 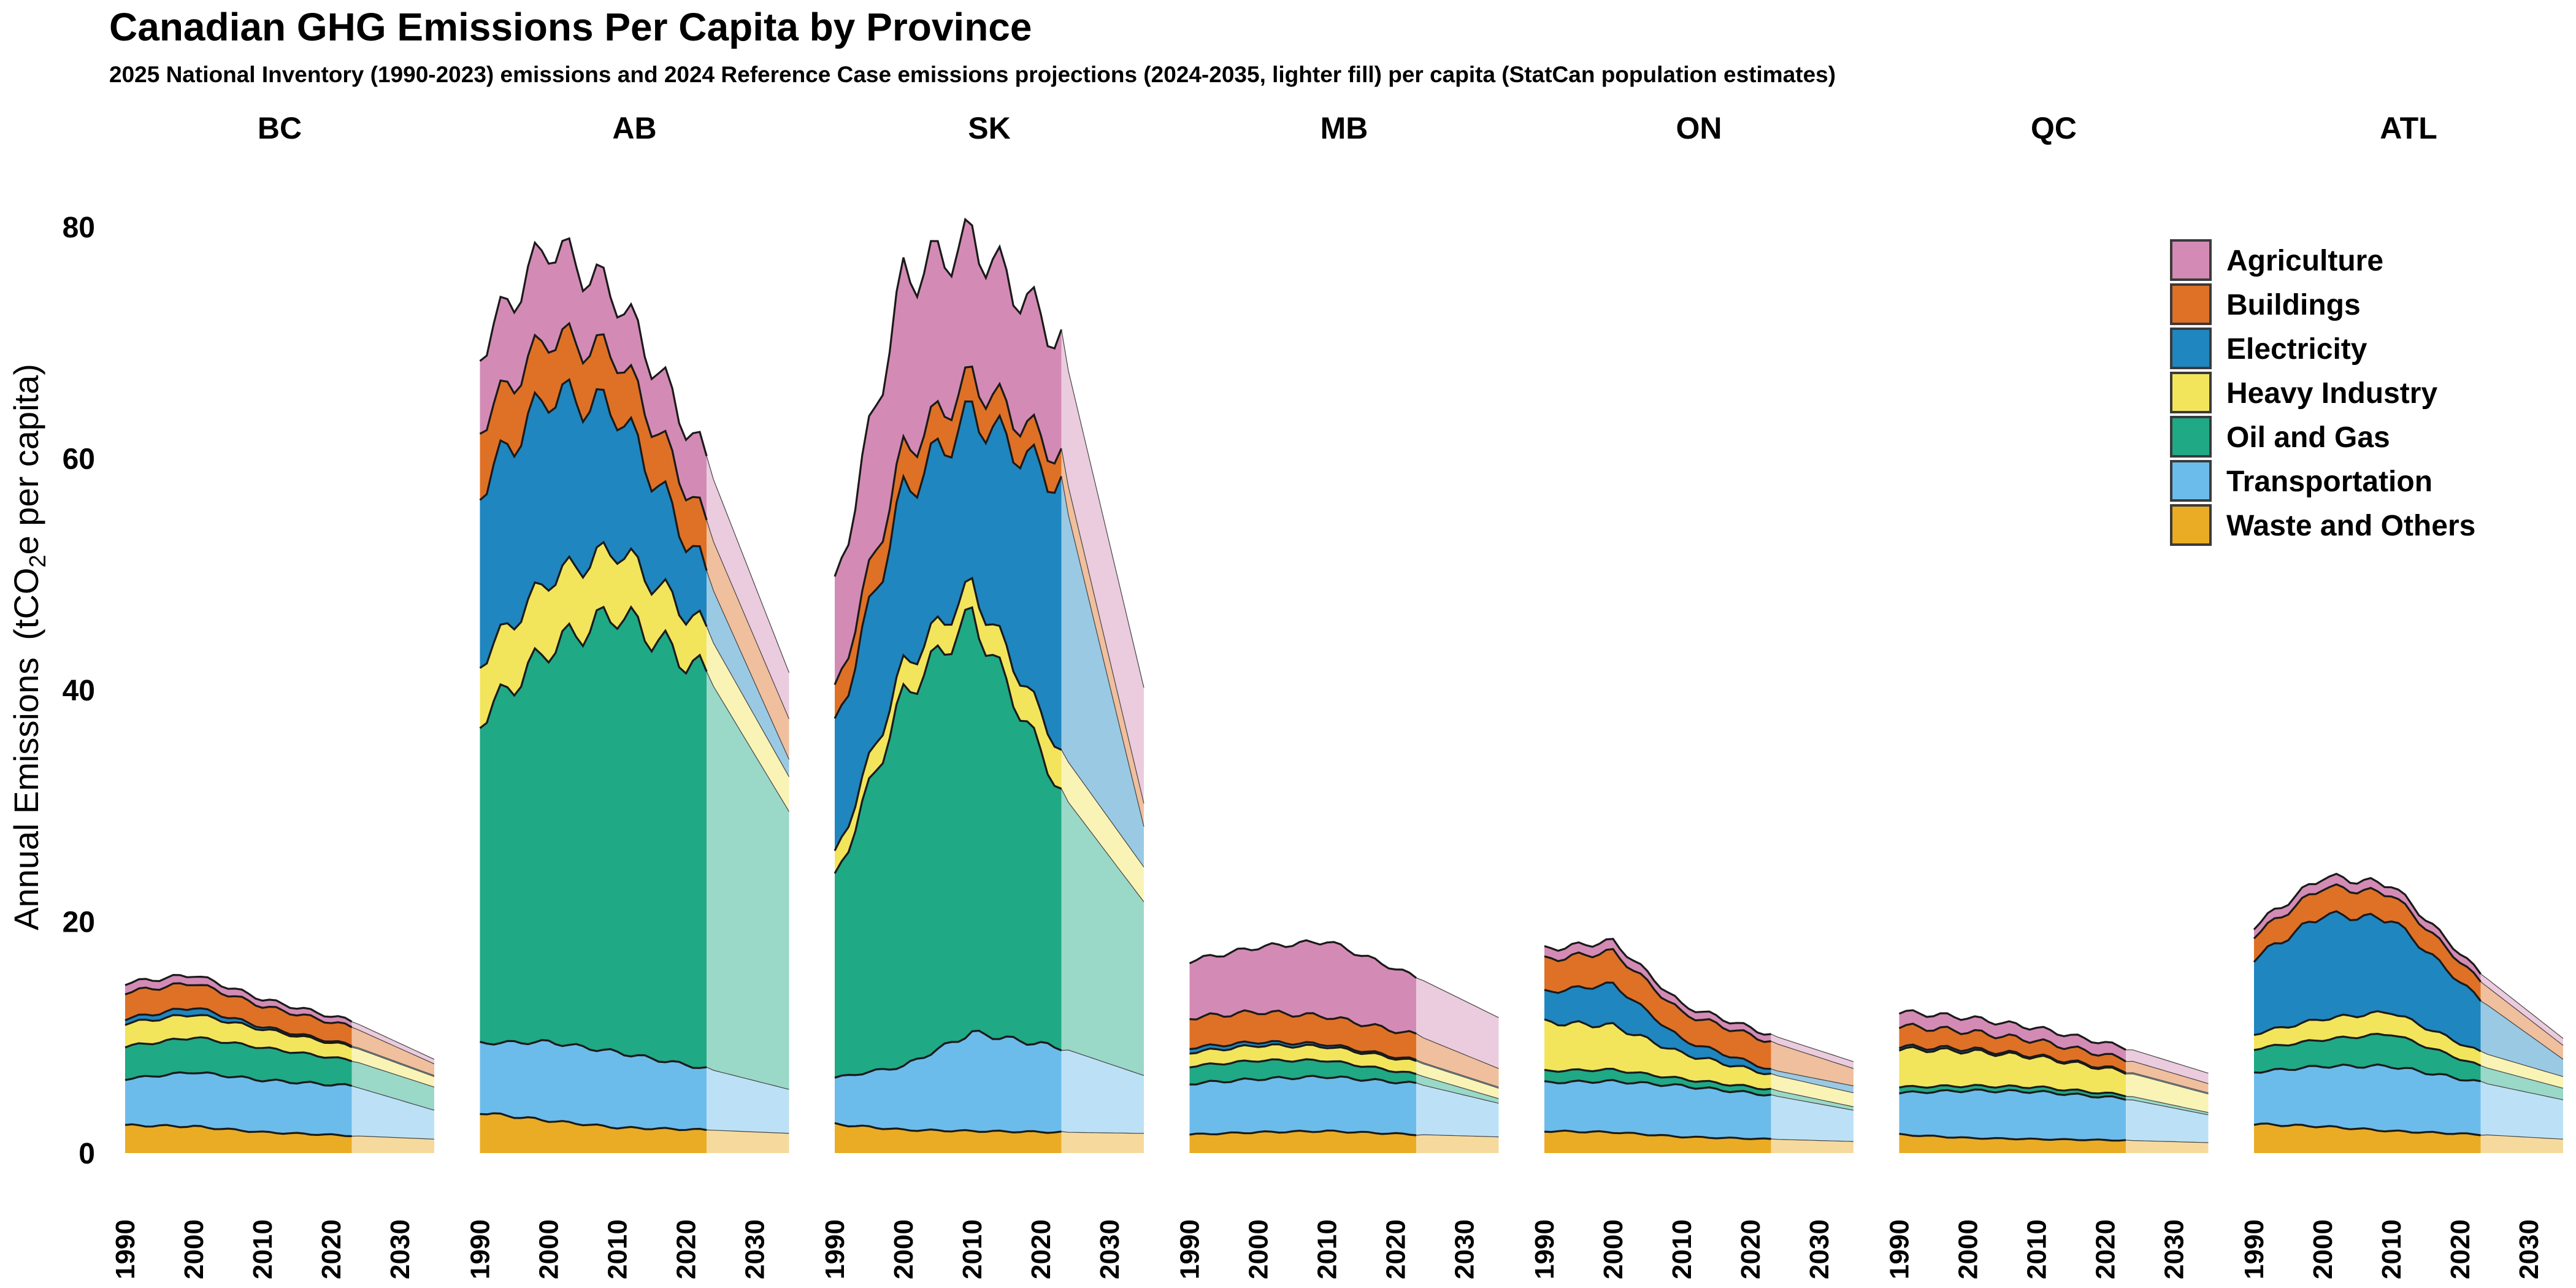 What do you see at coordinates (2408, 128) in the screenshot?
I see `panel-label: ATL` at bounding box center [2408, 128].